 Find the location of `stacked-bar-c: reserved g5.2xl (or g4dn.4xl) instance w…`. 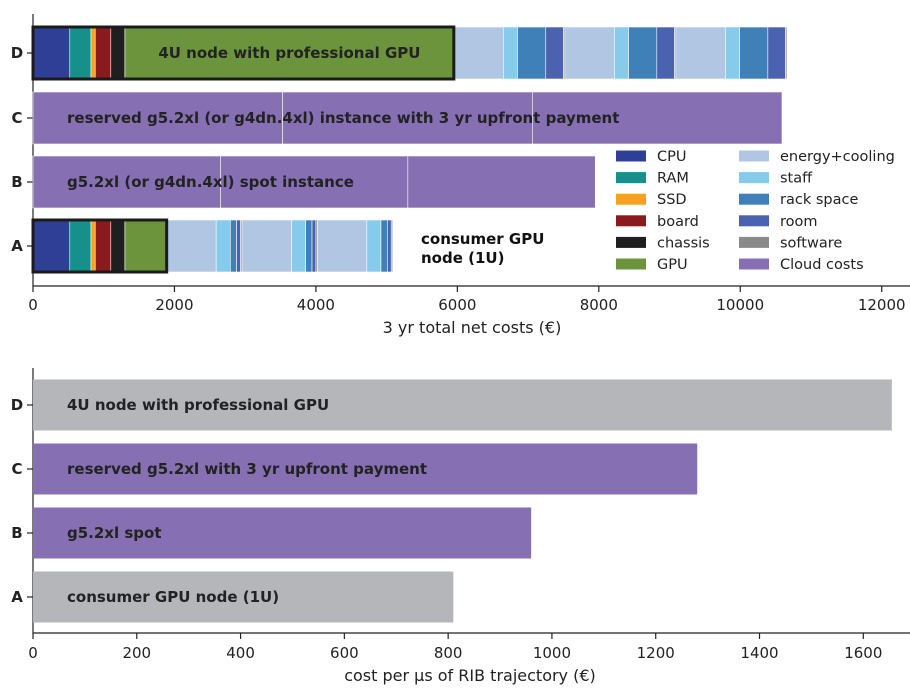

stacked-bar-c: reserved g5.2xl (or g4dn.4xl) instance w… is located at coordinates (407, 118).